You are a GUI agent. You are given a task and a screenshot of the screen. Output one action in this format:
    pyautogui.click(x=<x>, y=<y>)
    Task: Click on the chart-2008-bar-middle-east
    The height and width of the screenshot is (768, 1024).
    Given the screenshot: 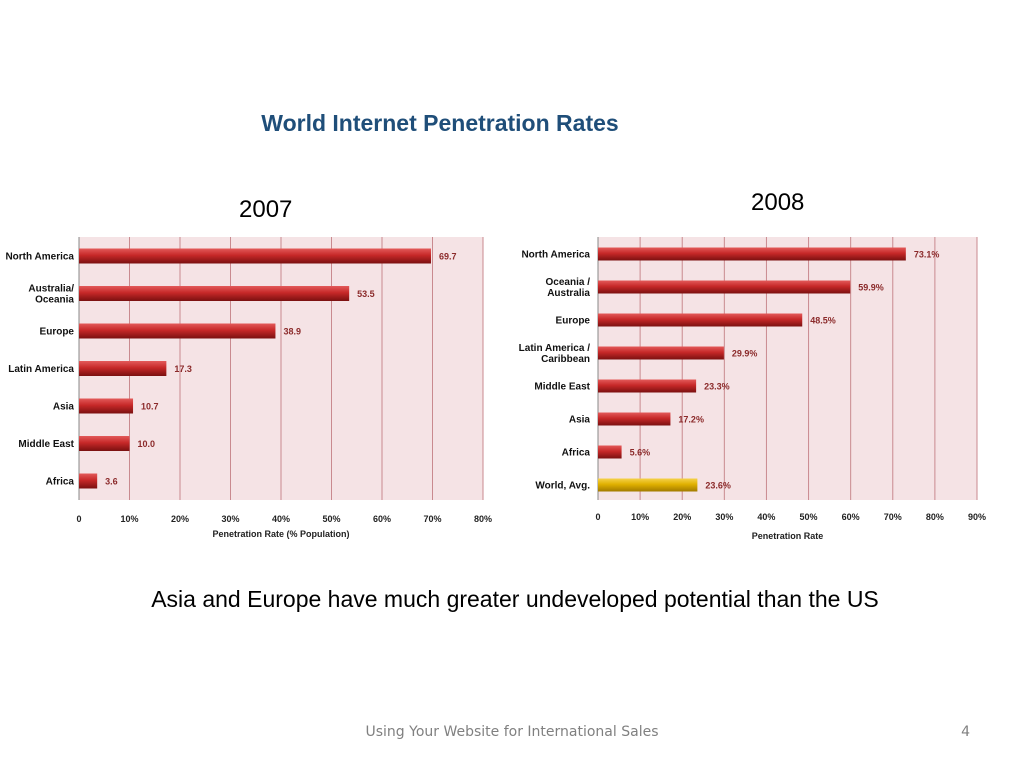 What is the action you would take?
    pyautogui.click(x=647, y=386)
    